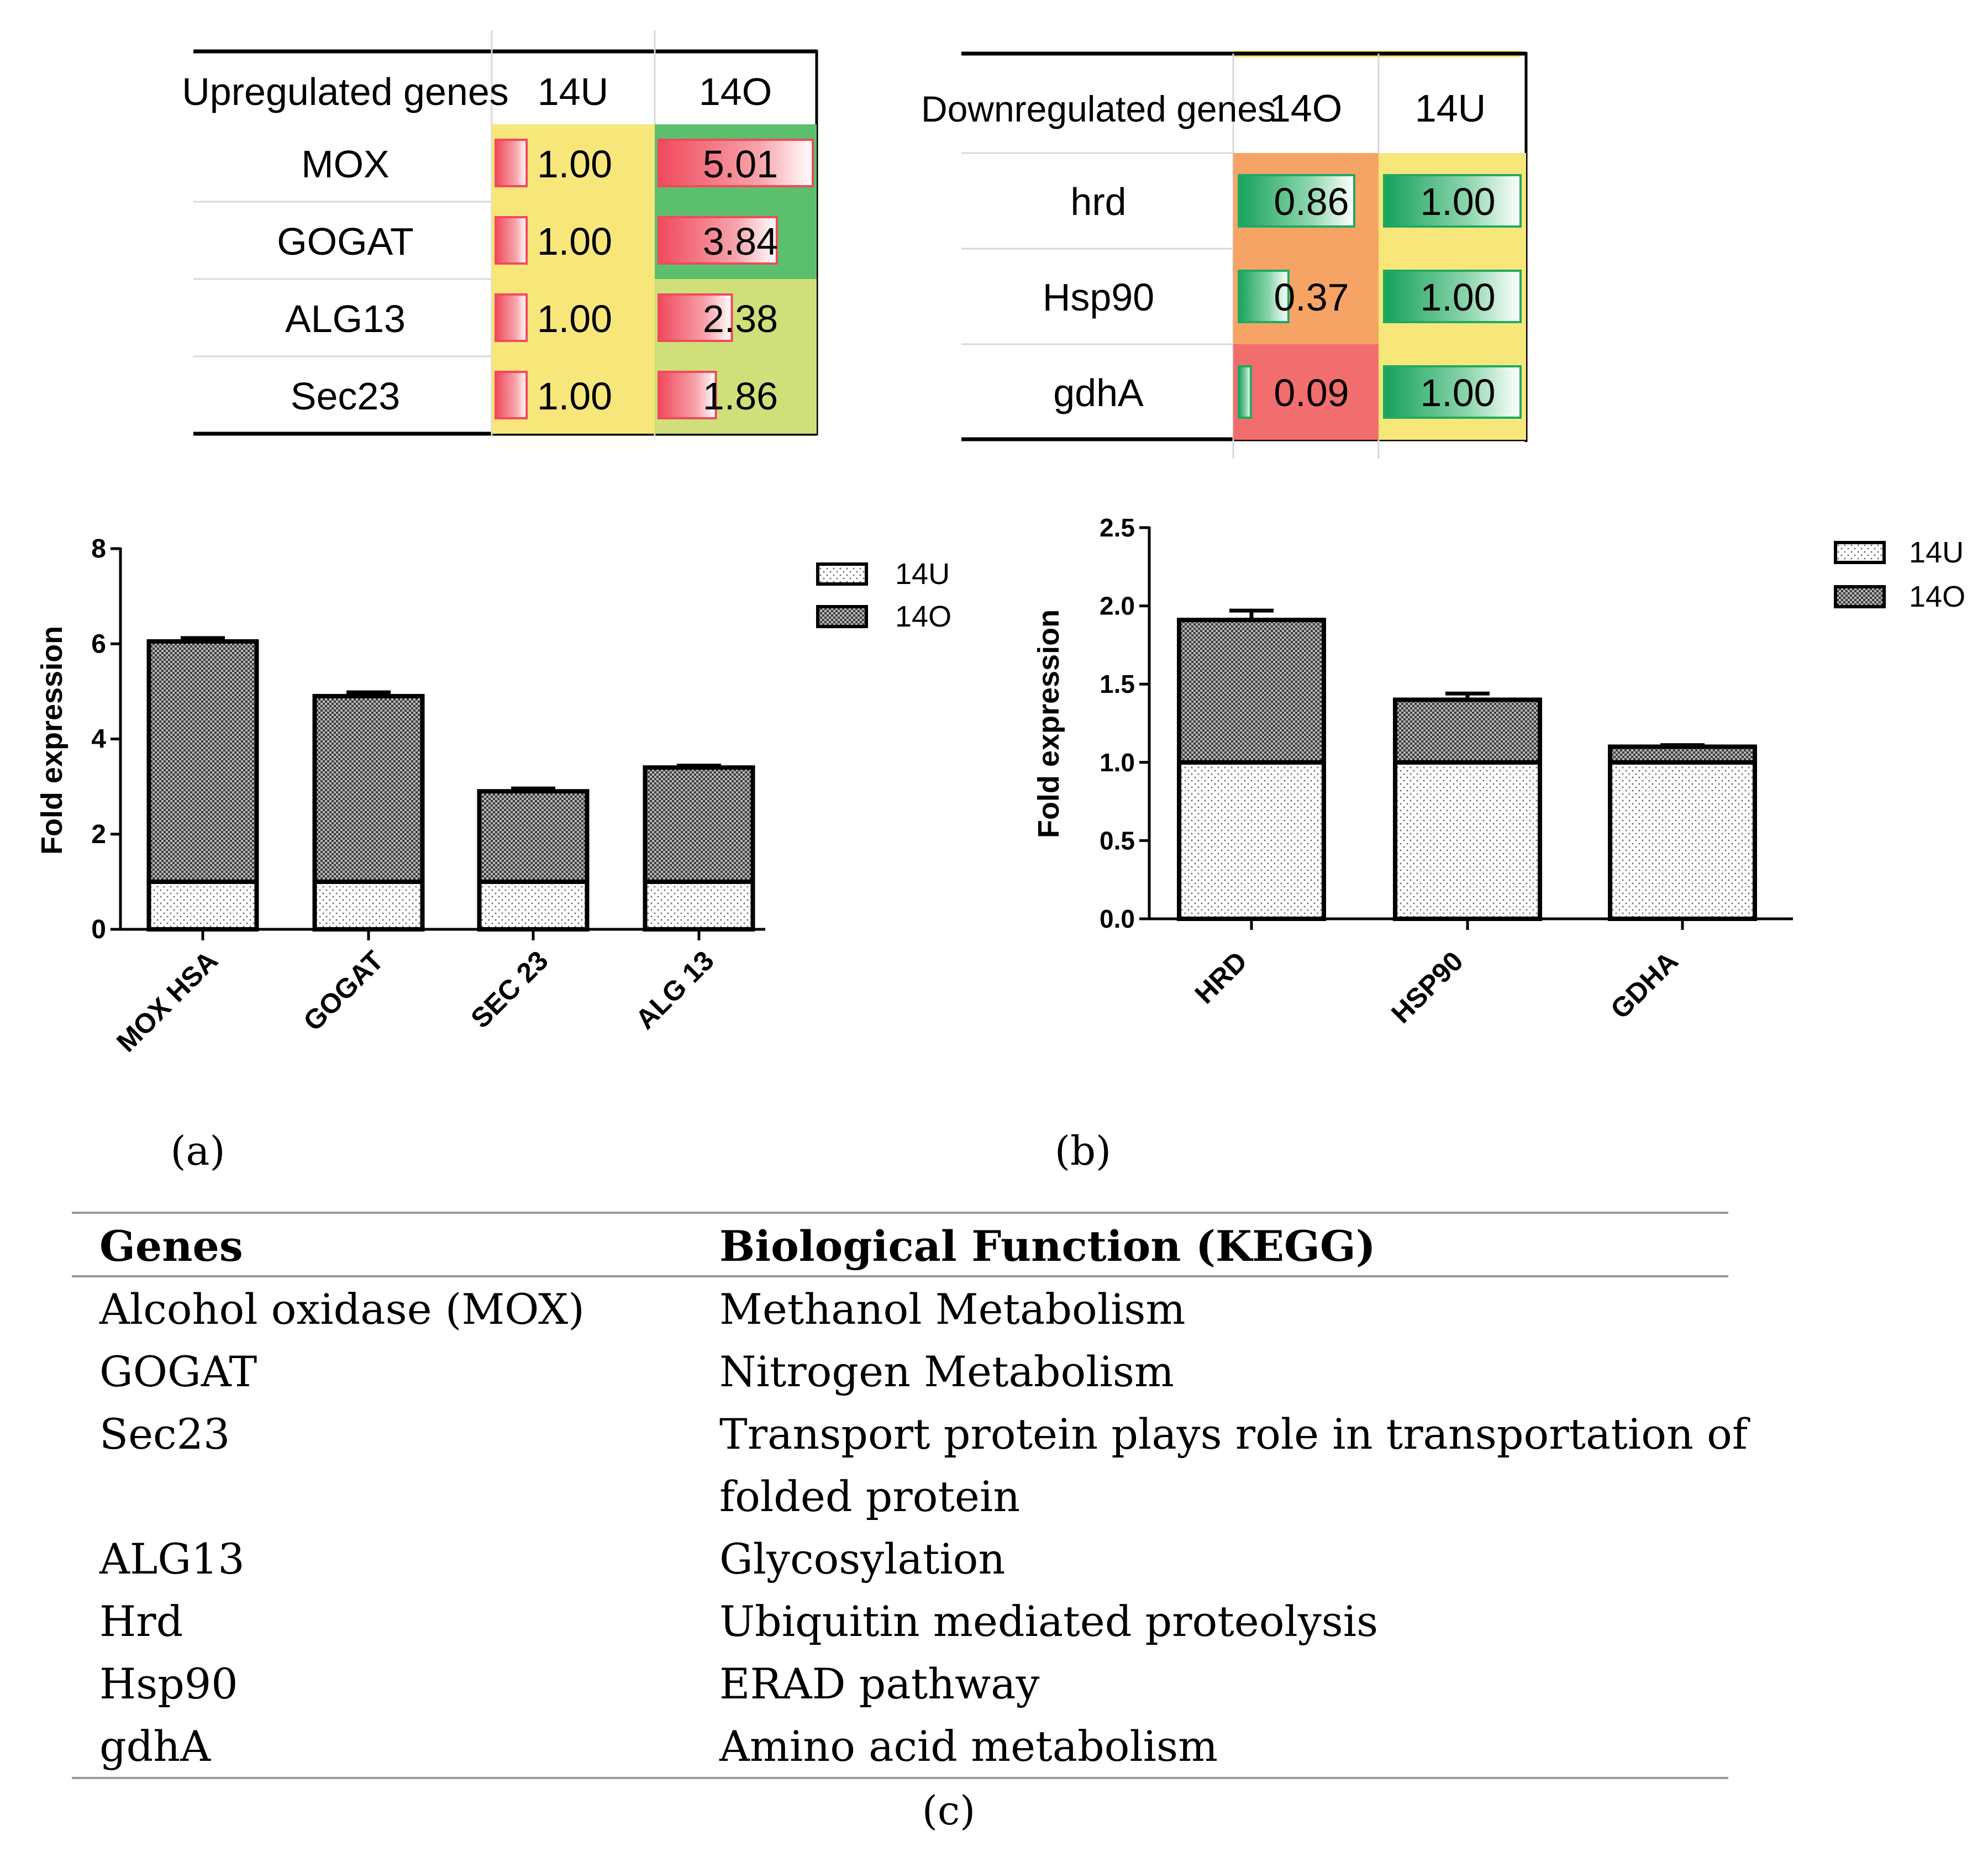 This screenshot has height=1852, width=1988. I want to click on table-cell-gene: gdhA, so click(155, 1746).